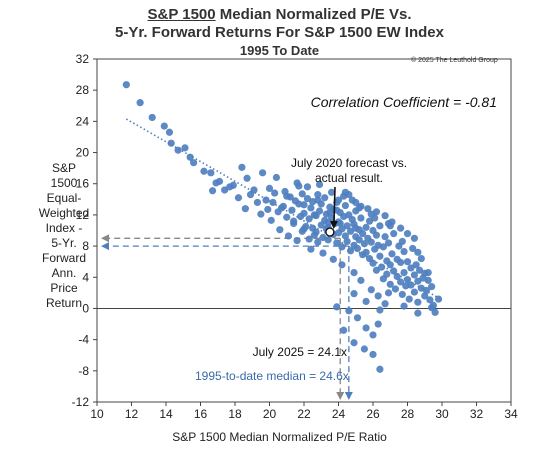  I want to click on y-tick-label: 16, so click(83, 184).